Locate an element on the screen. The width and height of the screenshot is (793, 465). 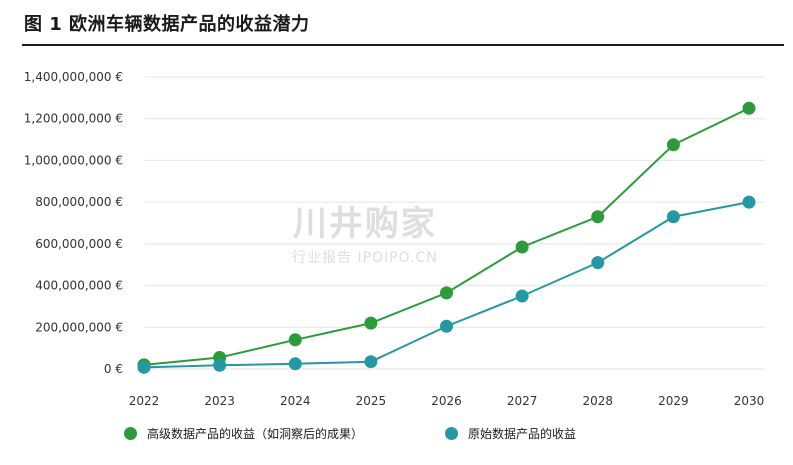
legend-item-series-2: 原始数据产品的收益 is located at coordinates (510, 433).